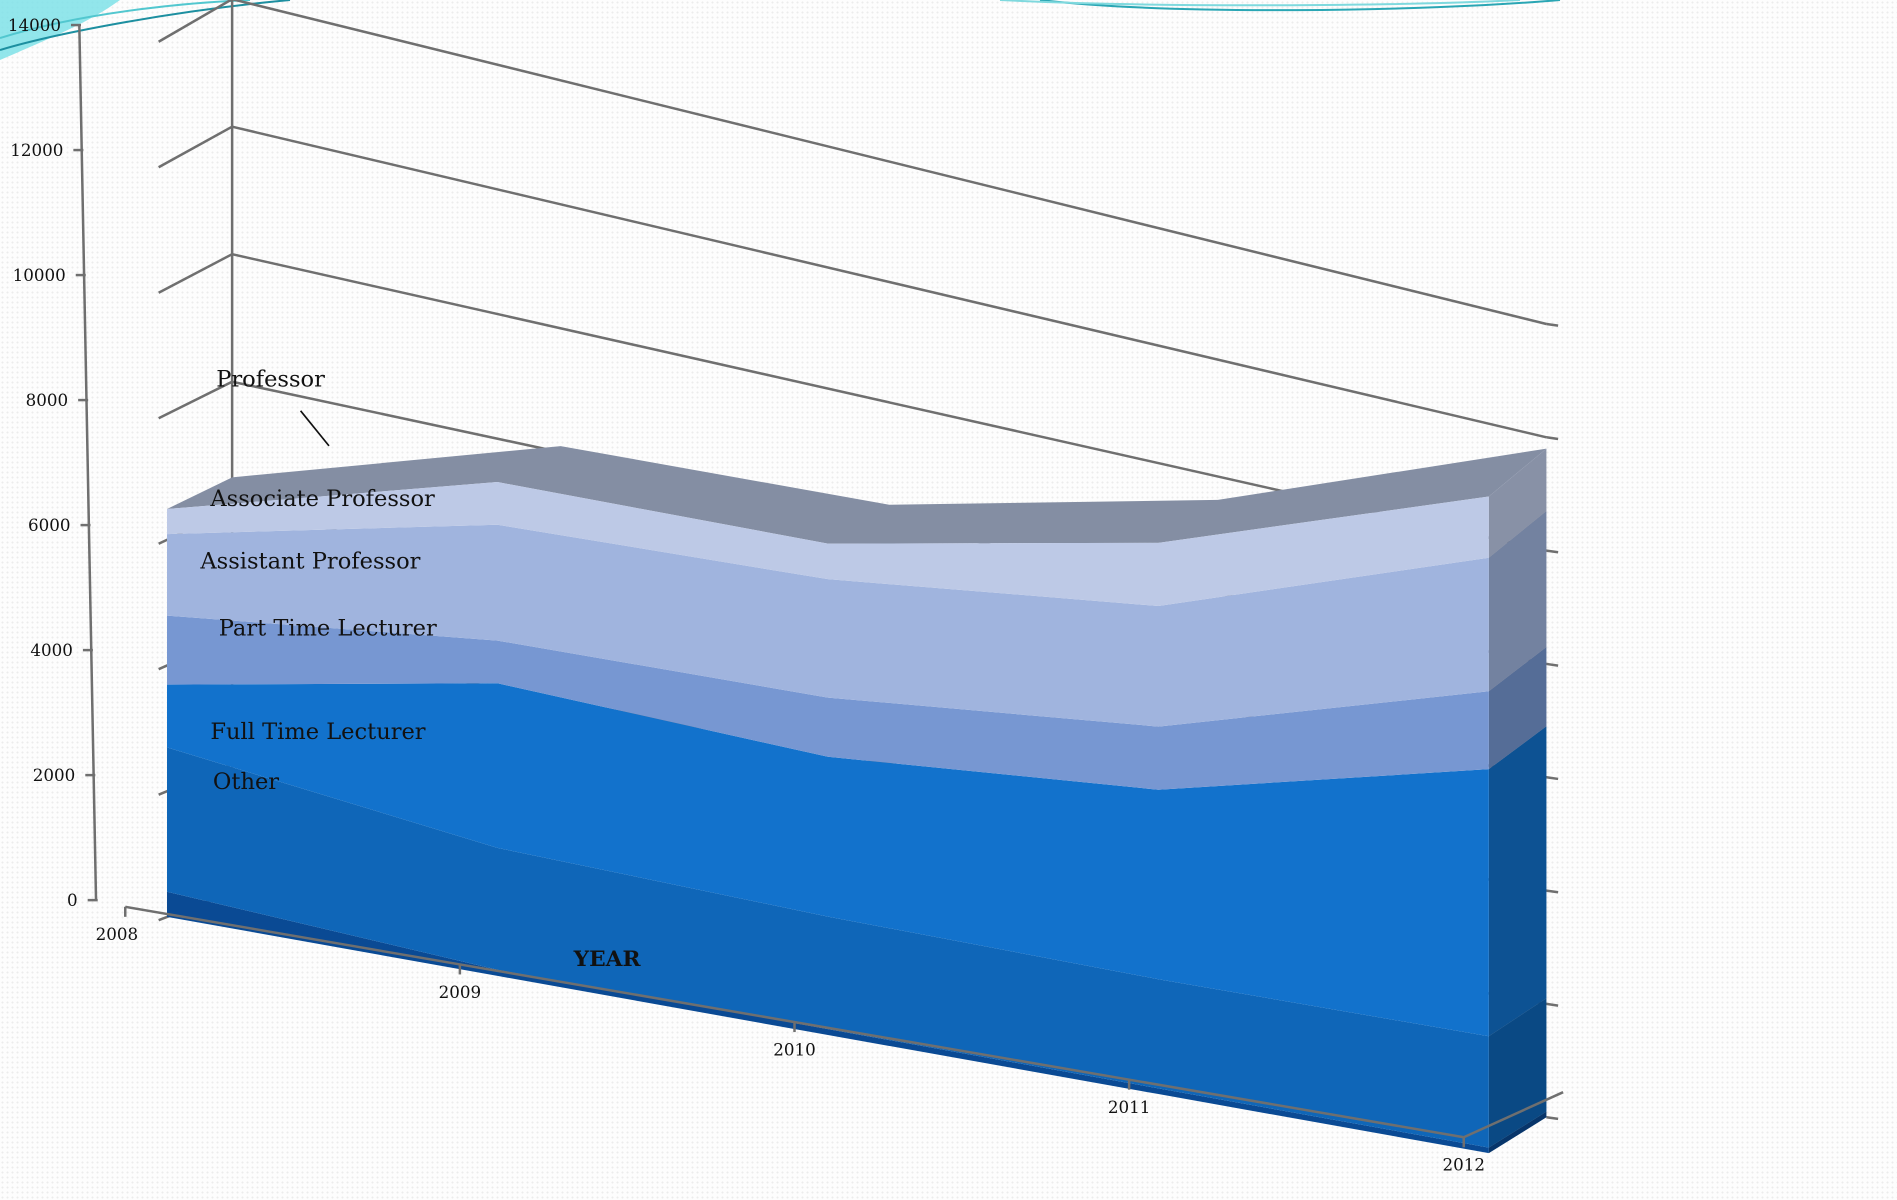  What do you see at coordinates (607, 959) in the screenshot?
I see `x-axis-title: YEAR` at bounding box center [607, 959].